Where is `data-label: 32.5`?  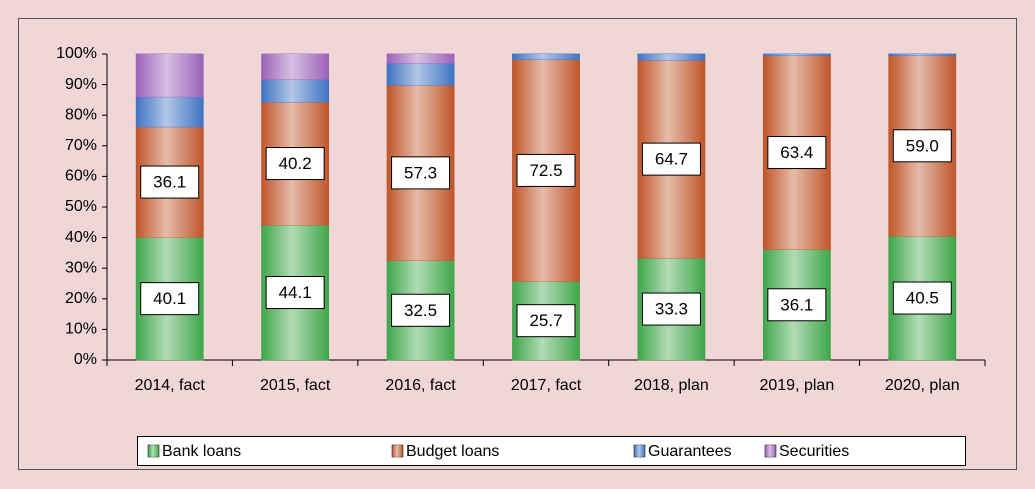 data-label: 32.5 is located at coordinates (420, 310).